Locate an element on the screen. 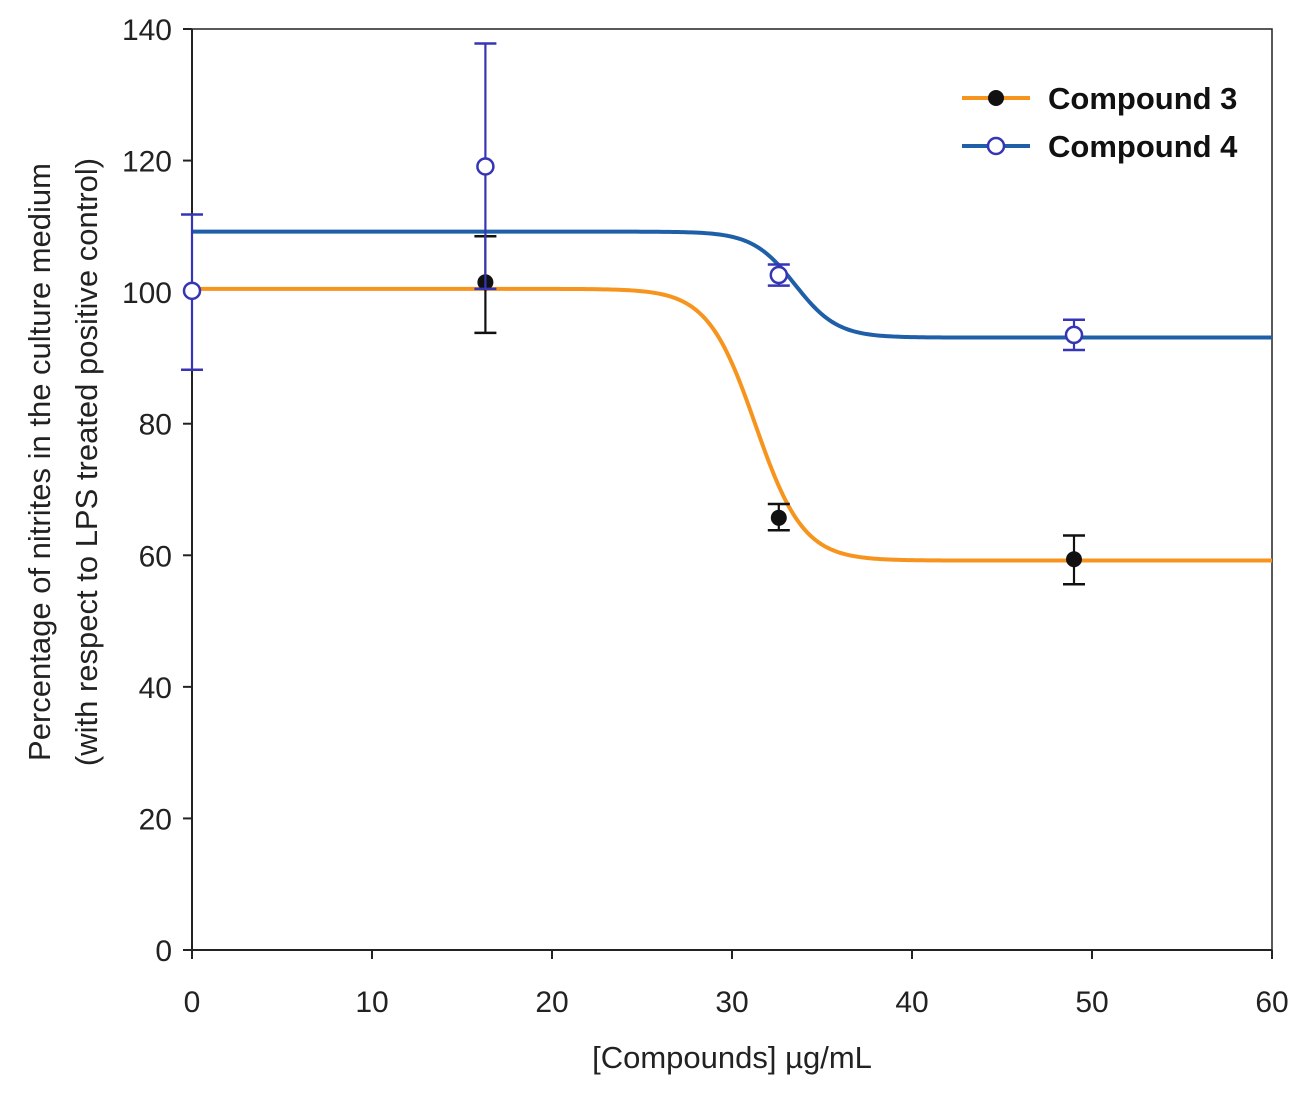  legend: Compound 3 Compound 4 is located at coordinates (1100, 122).